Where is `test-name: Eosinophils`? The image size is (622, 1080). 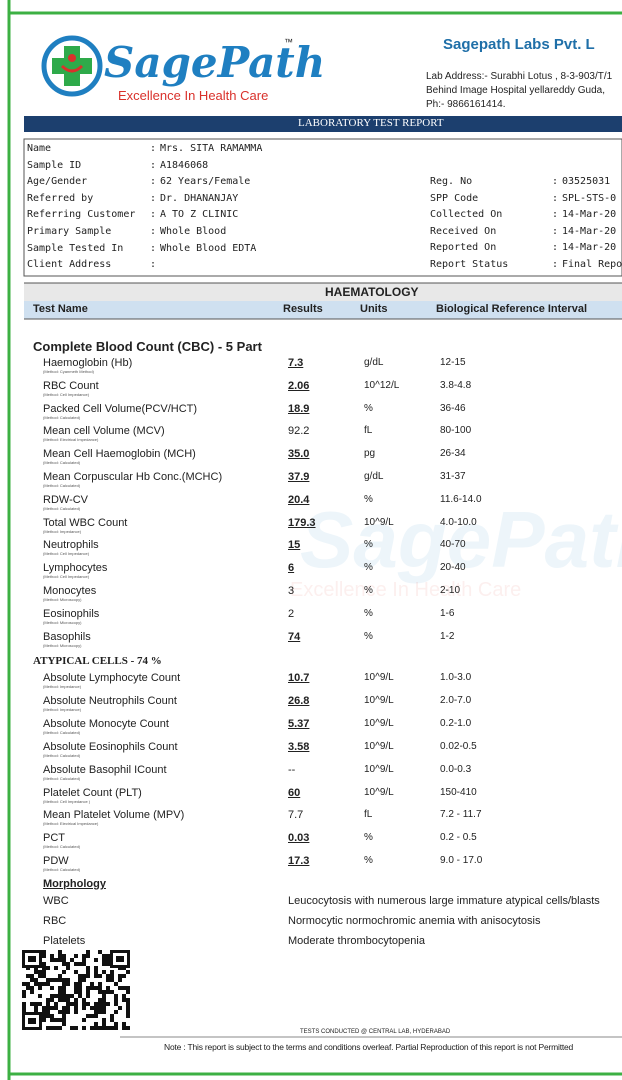 test-name: Eosinophils is located at coordinates (71, 613).